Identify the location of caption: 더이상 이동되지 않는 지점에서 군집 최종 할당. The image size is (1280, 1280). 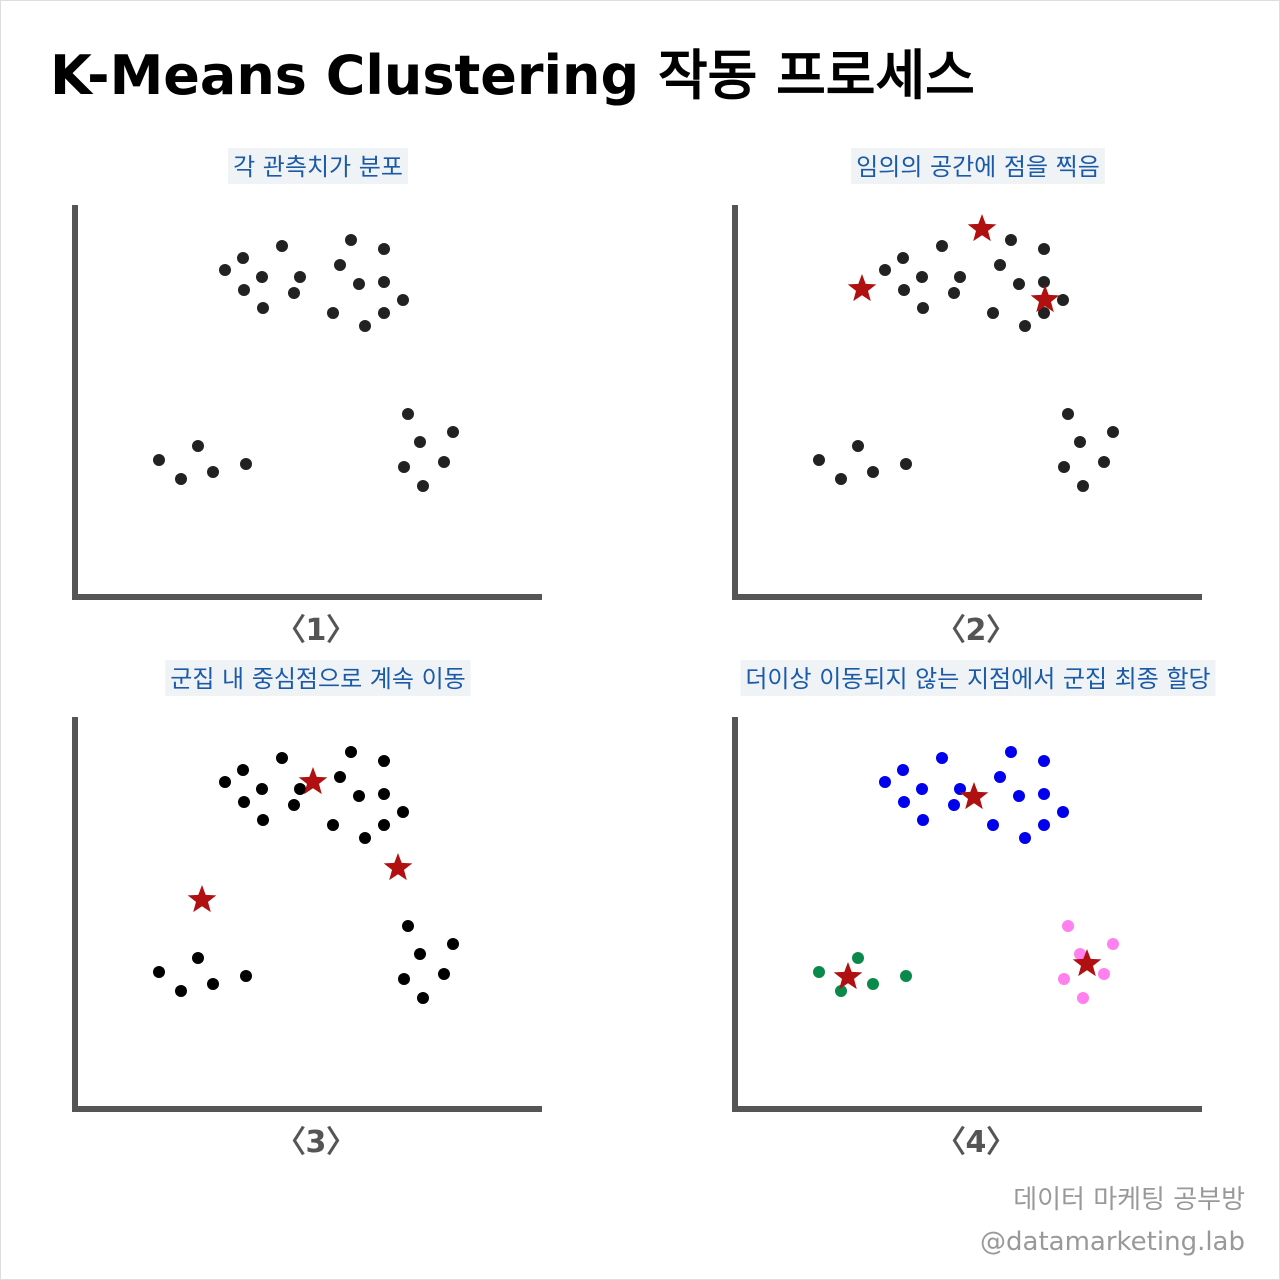
(977, 679).